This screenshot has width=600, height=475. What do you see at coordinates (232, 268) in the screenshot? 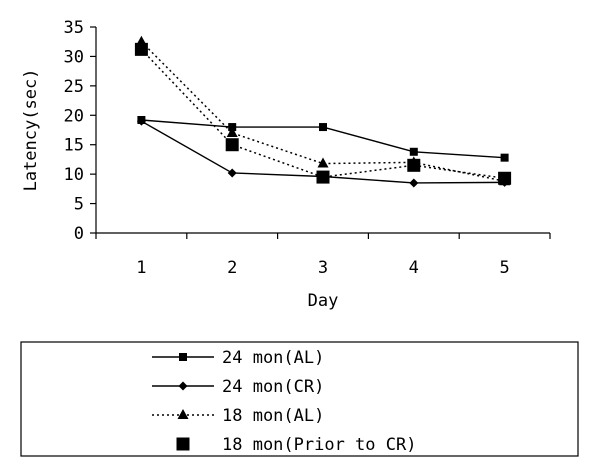
I see `x-tick-label: 2` at bounding box center [232, 268].